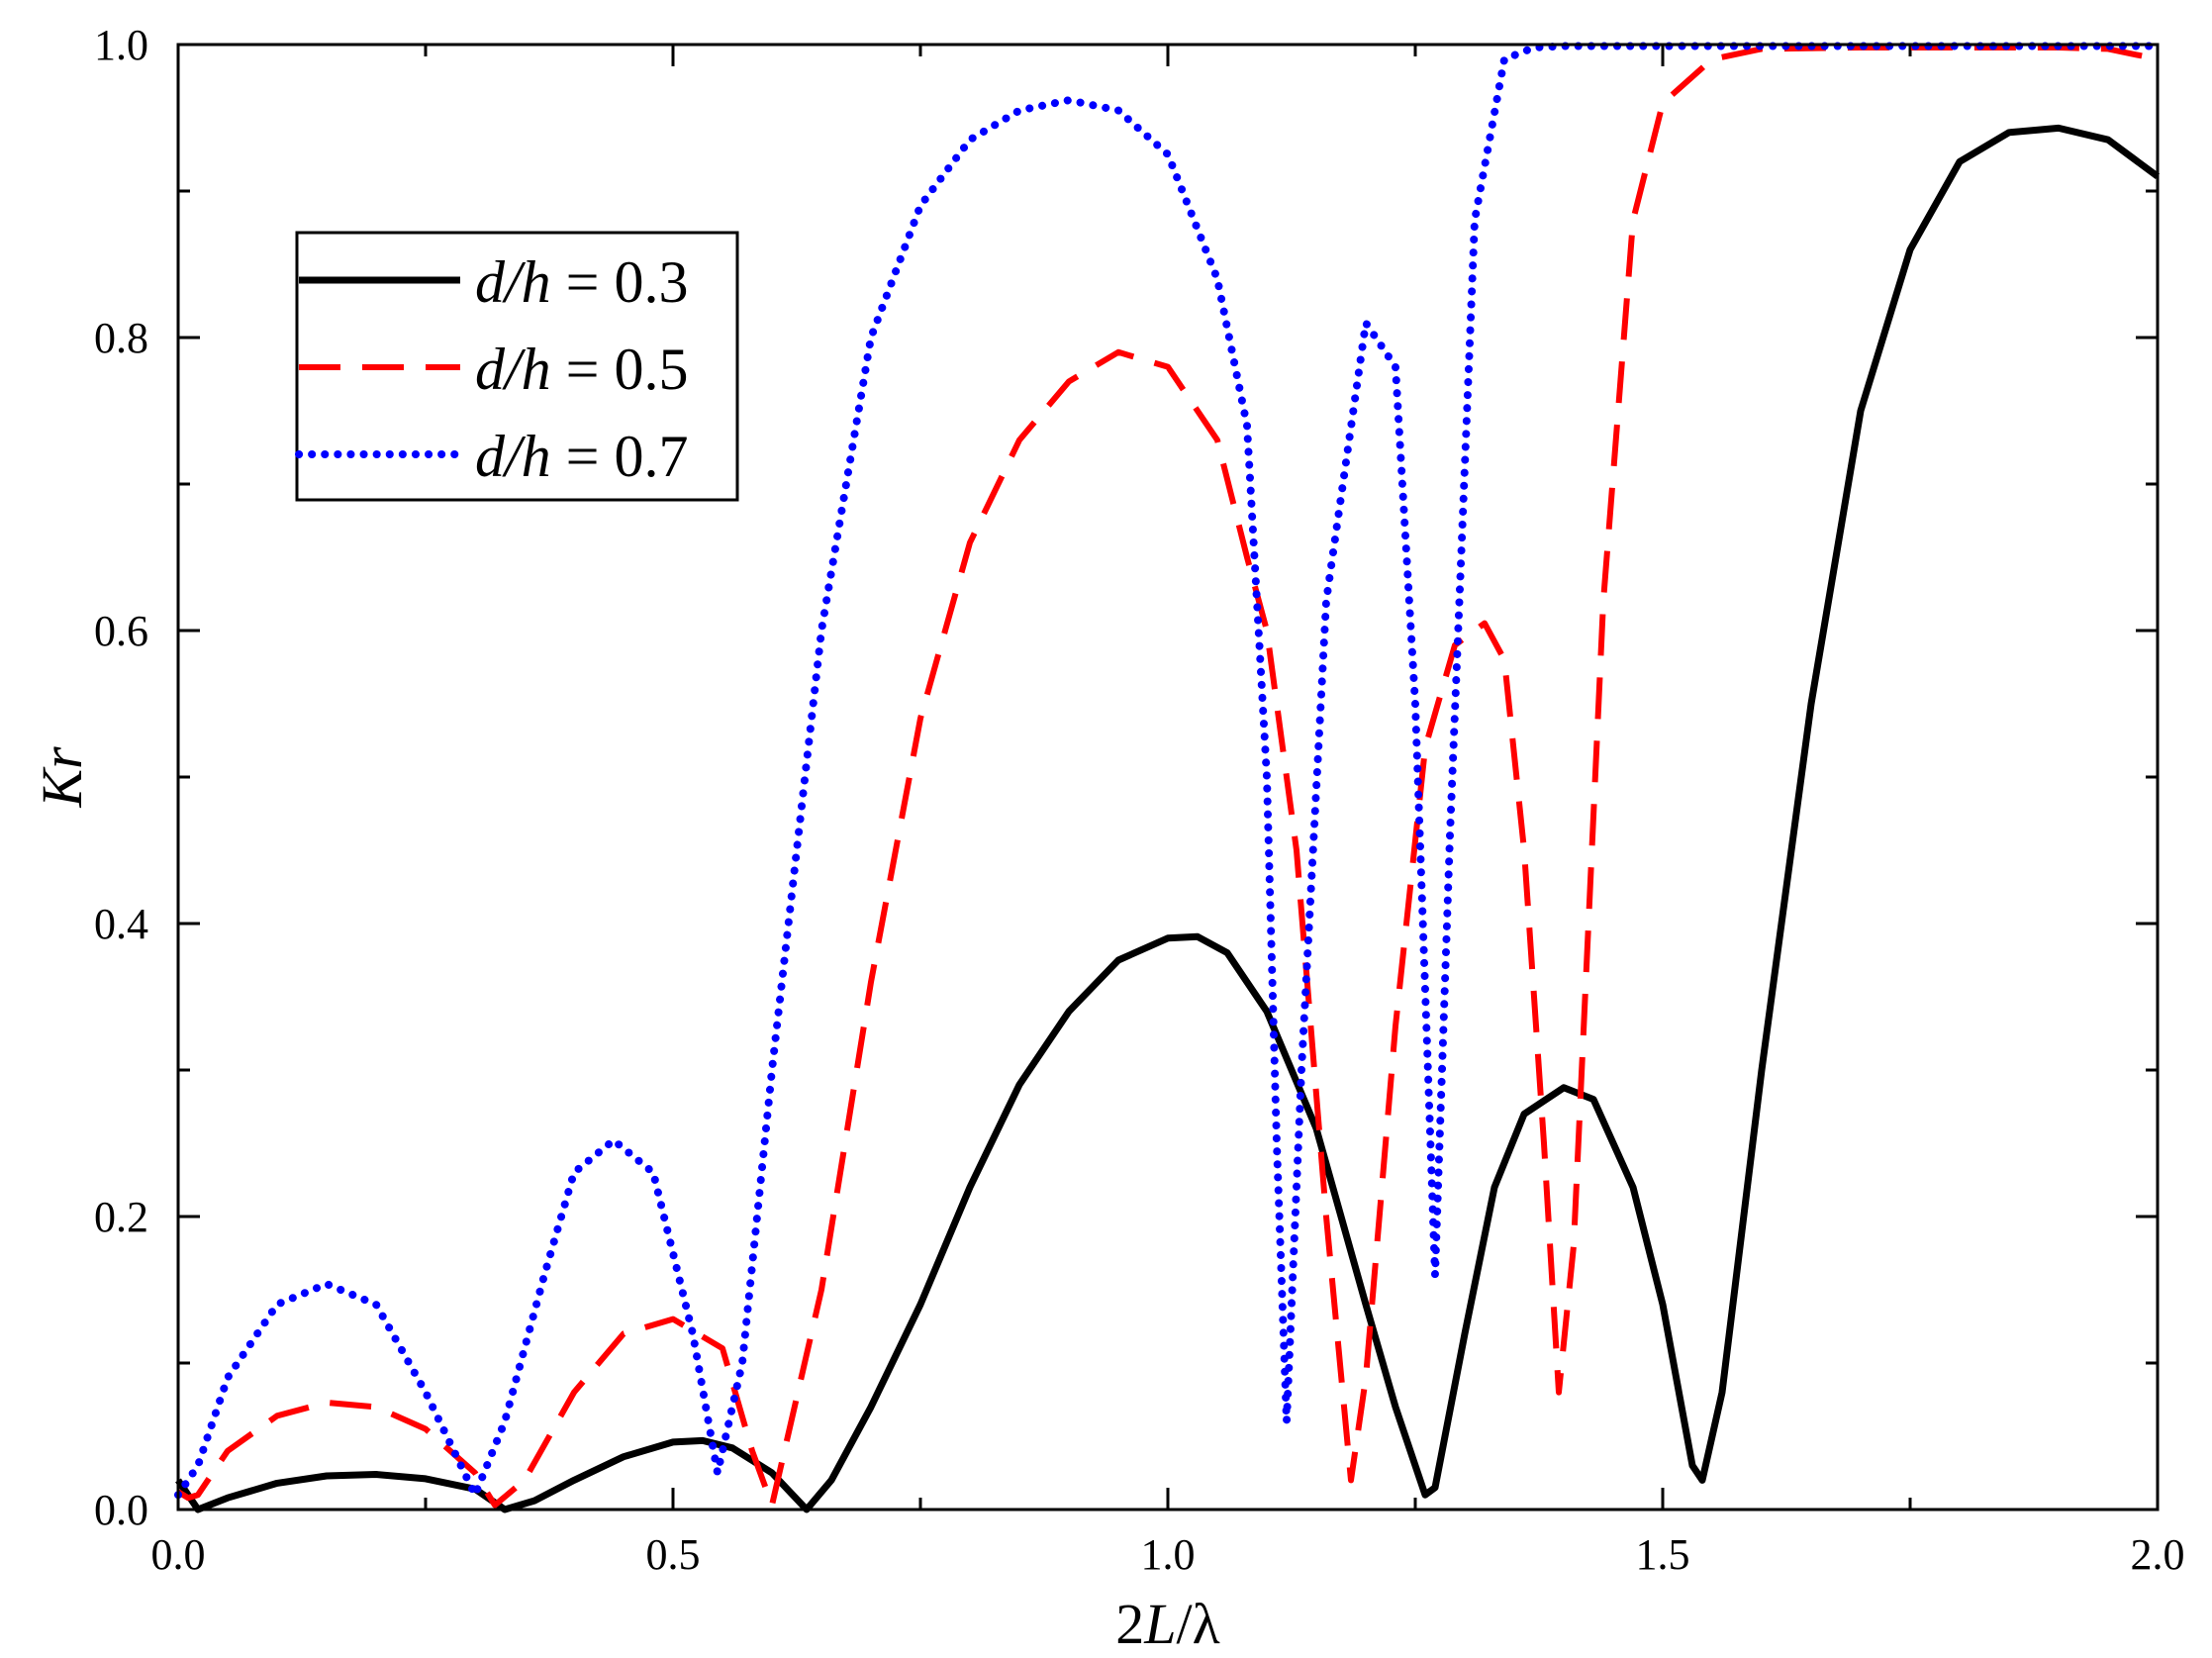 The image size is (2212, 1658). Describe the element at coordinates (620, 456) in the screenshot. I see `legend-label-value: = 0.7` at that location.